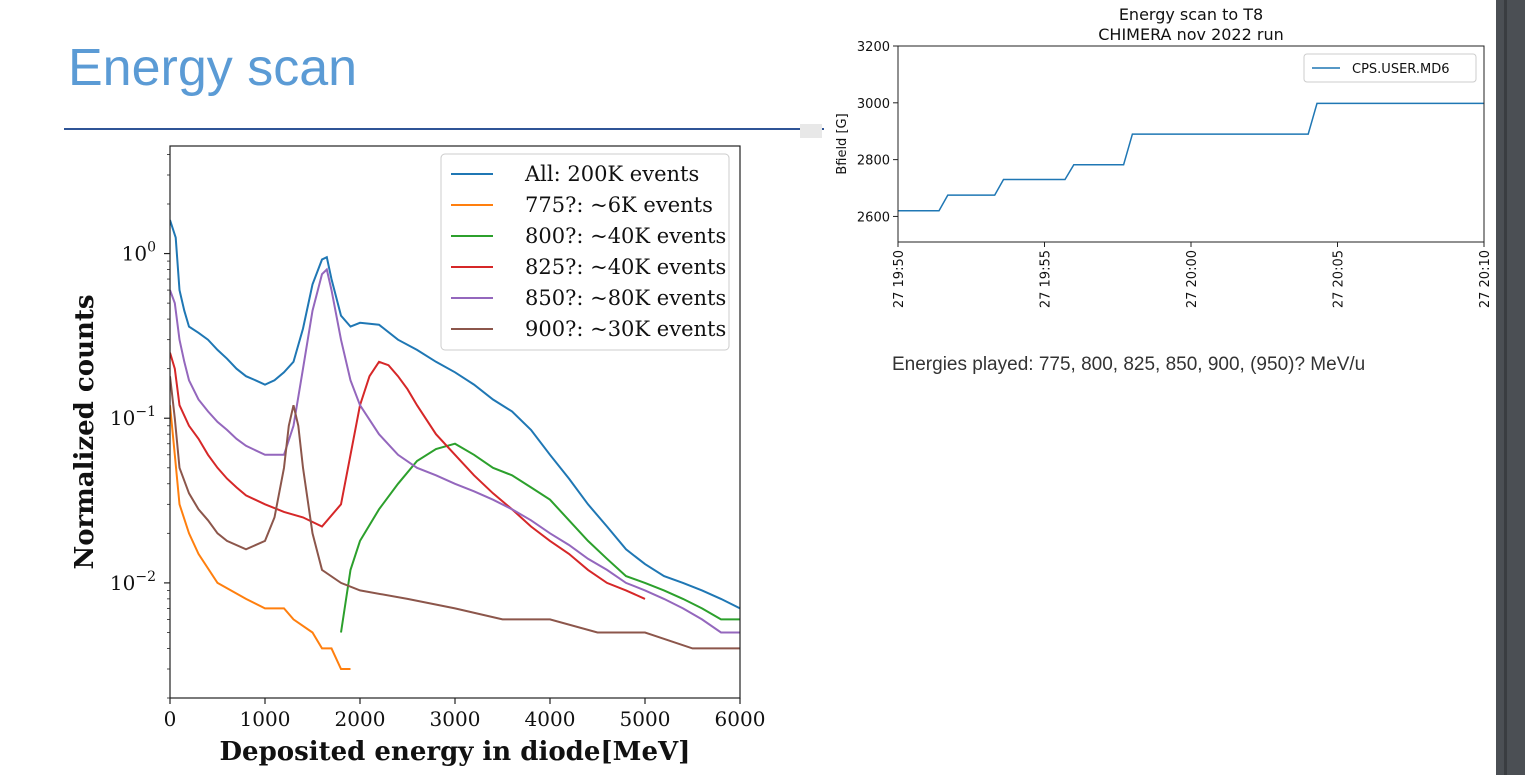 The width and height of the screenshot is (1525, 775). What do you see at coordinates (1339, 279) in the screenshot?
I see `bfield-x-tick-label: 27 20:05` at bounding box center [1339, 279].